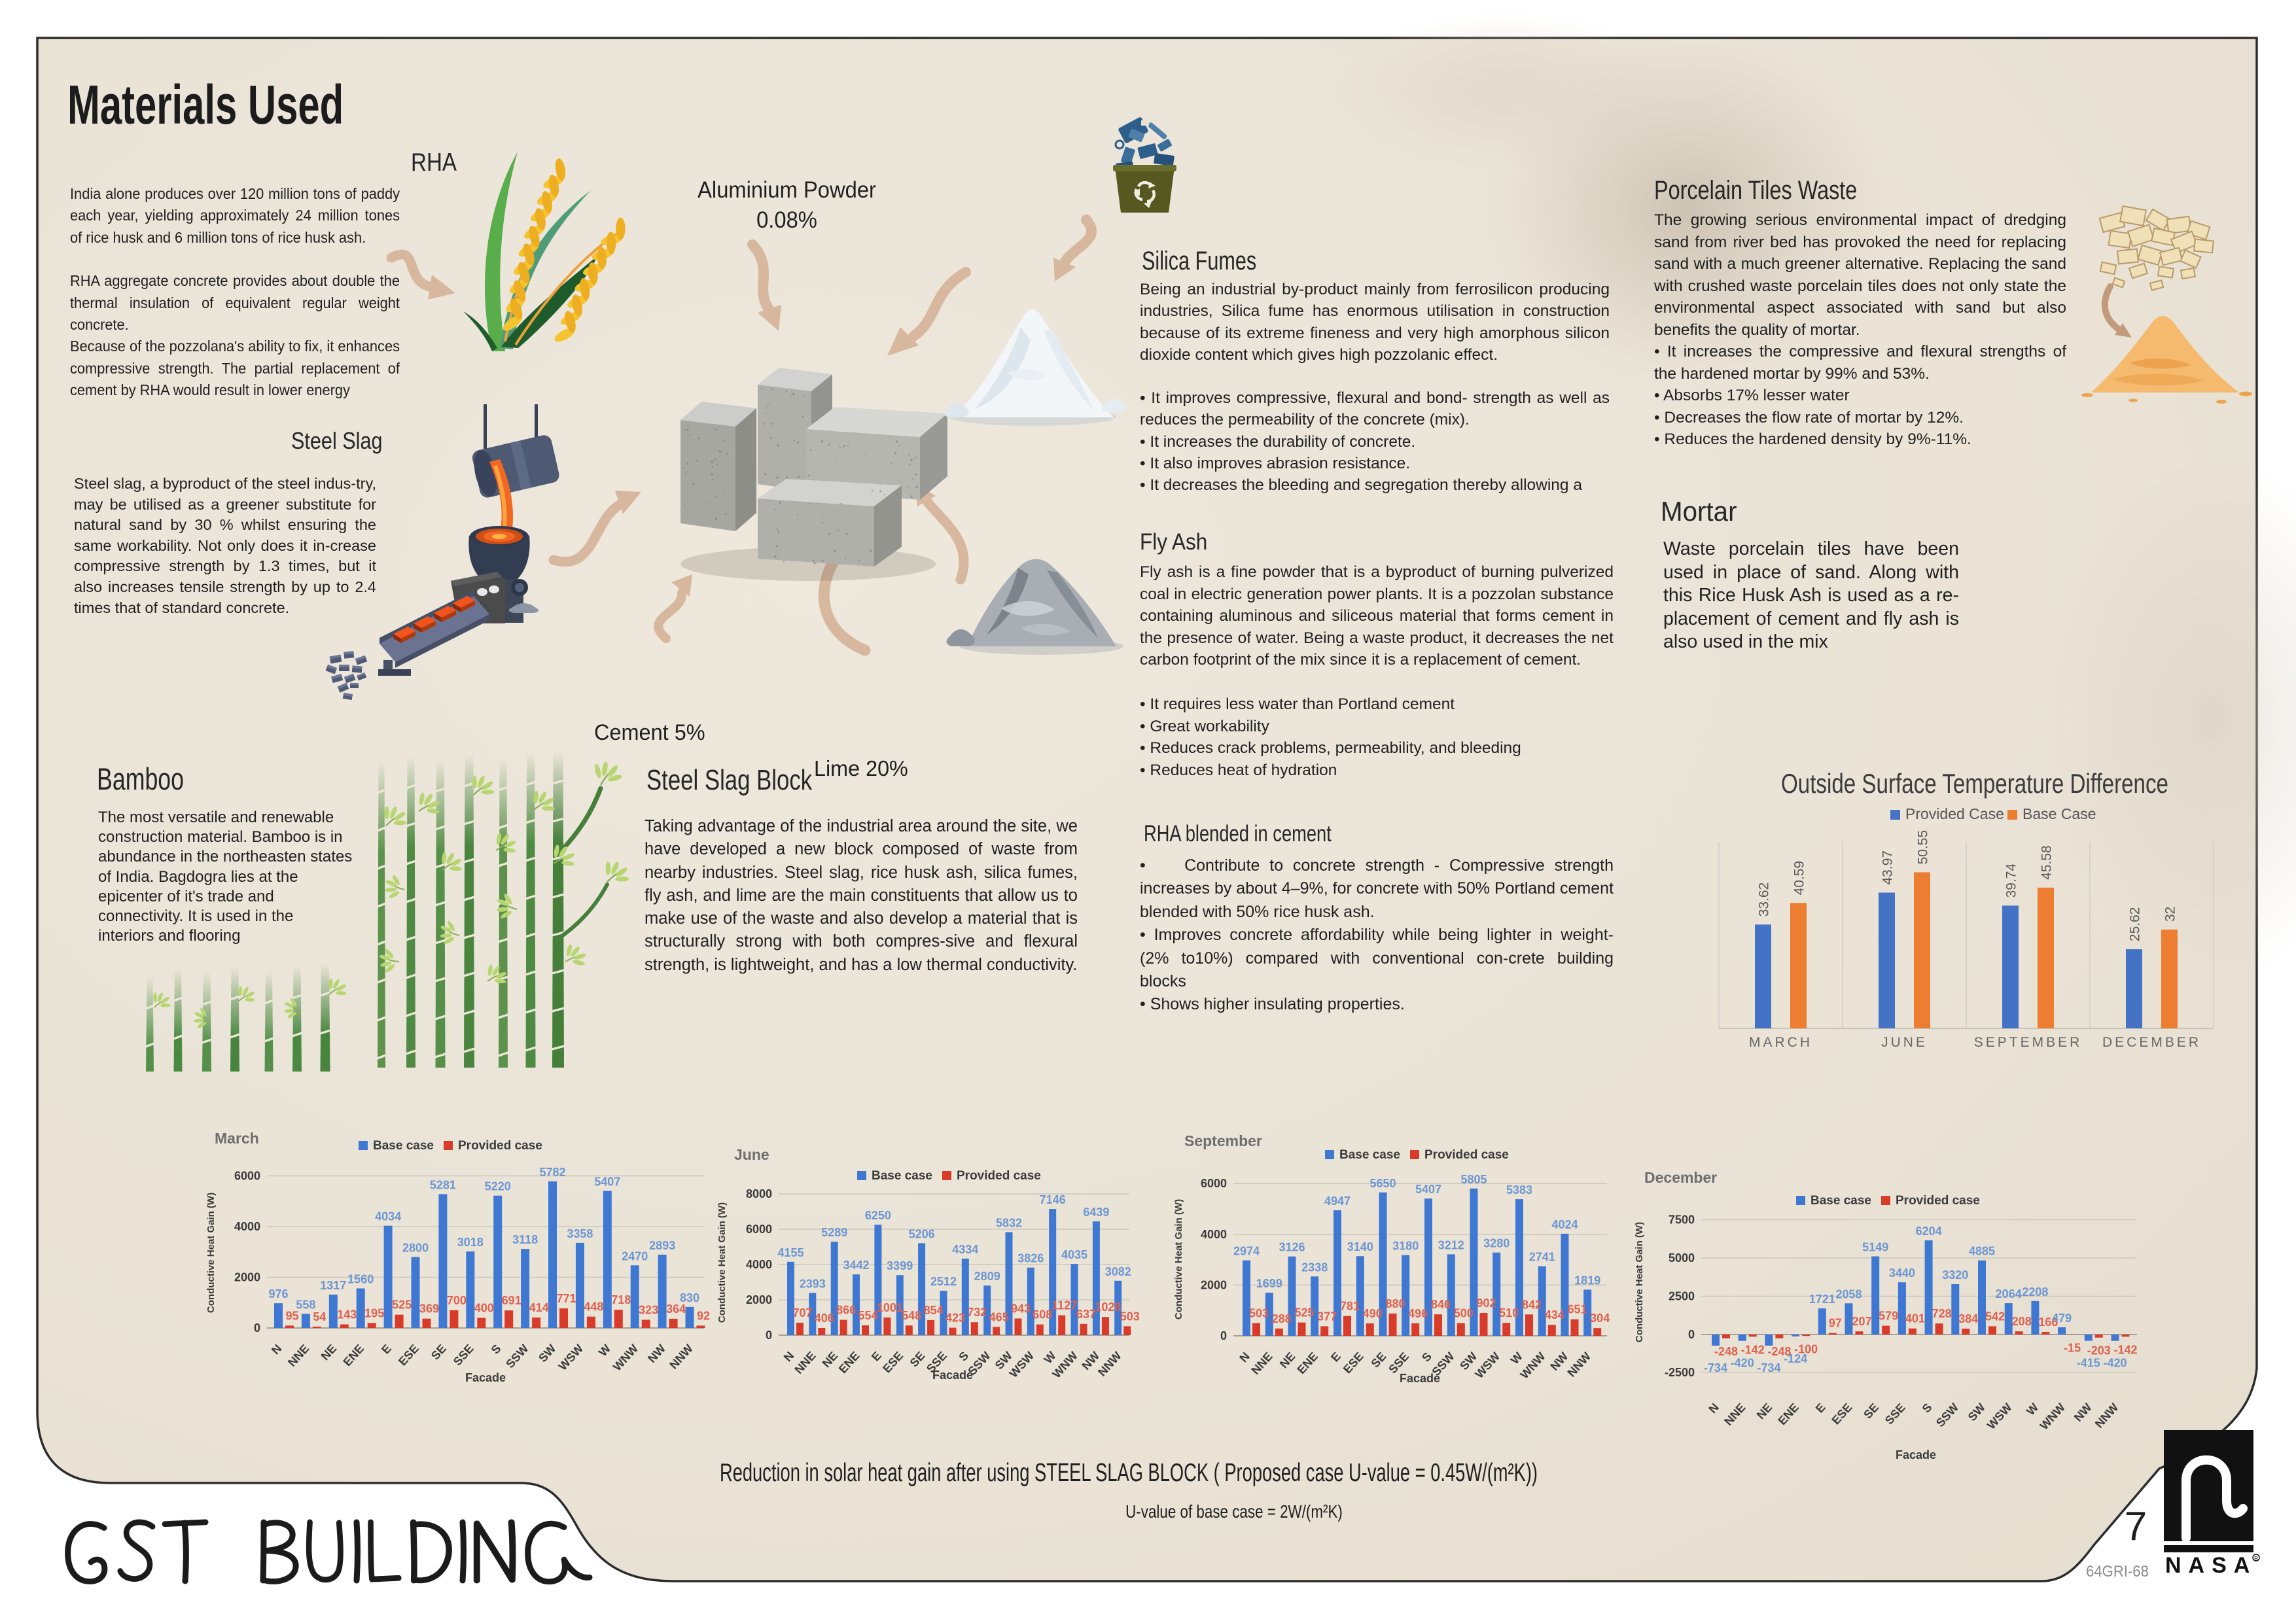 The width and height of the screenshot is (2296, 1623). I want to click on svg-text: 490, so click(1373, 1314).